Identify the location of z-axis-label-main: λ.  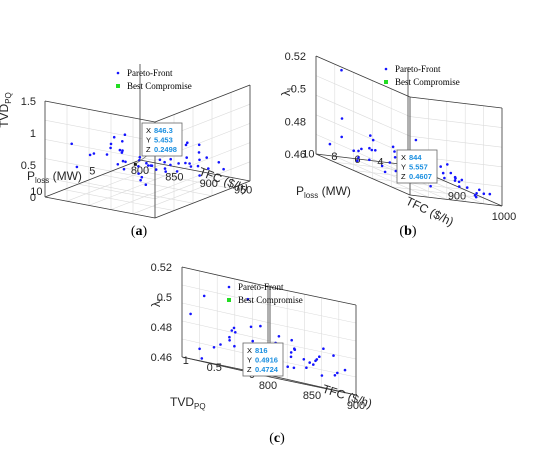
(286, 93).